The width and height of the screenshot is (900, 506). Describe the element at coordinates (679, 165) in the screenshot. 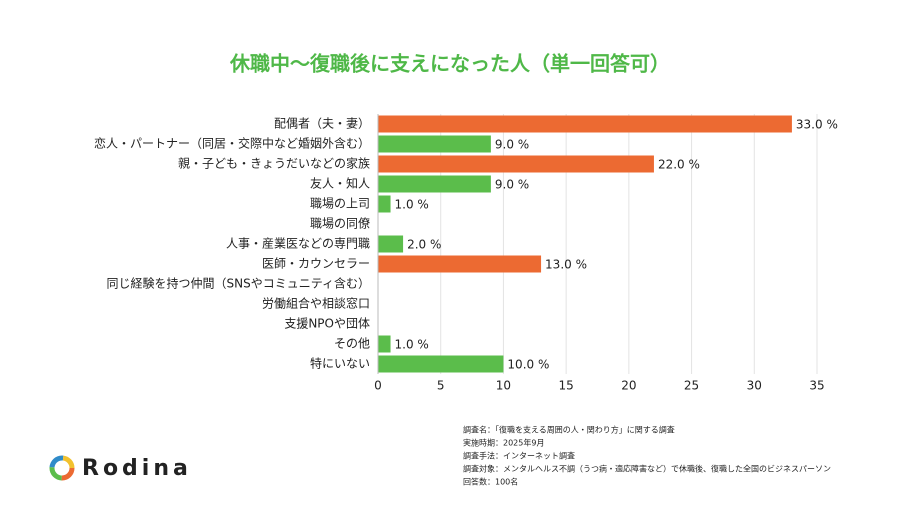

I see `value-label: 22.0 %` at that location.